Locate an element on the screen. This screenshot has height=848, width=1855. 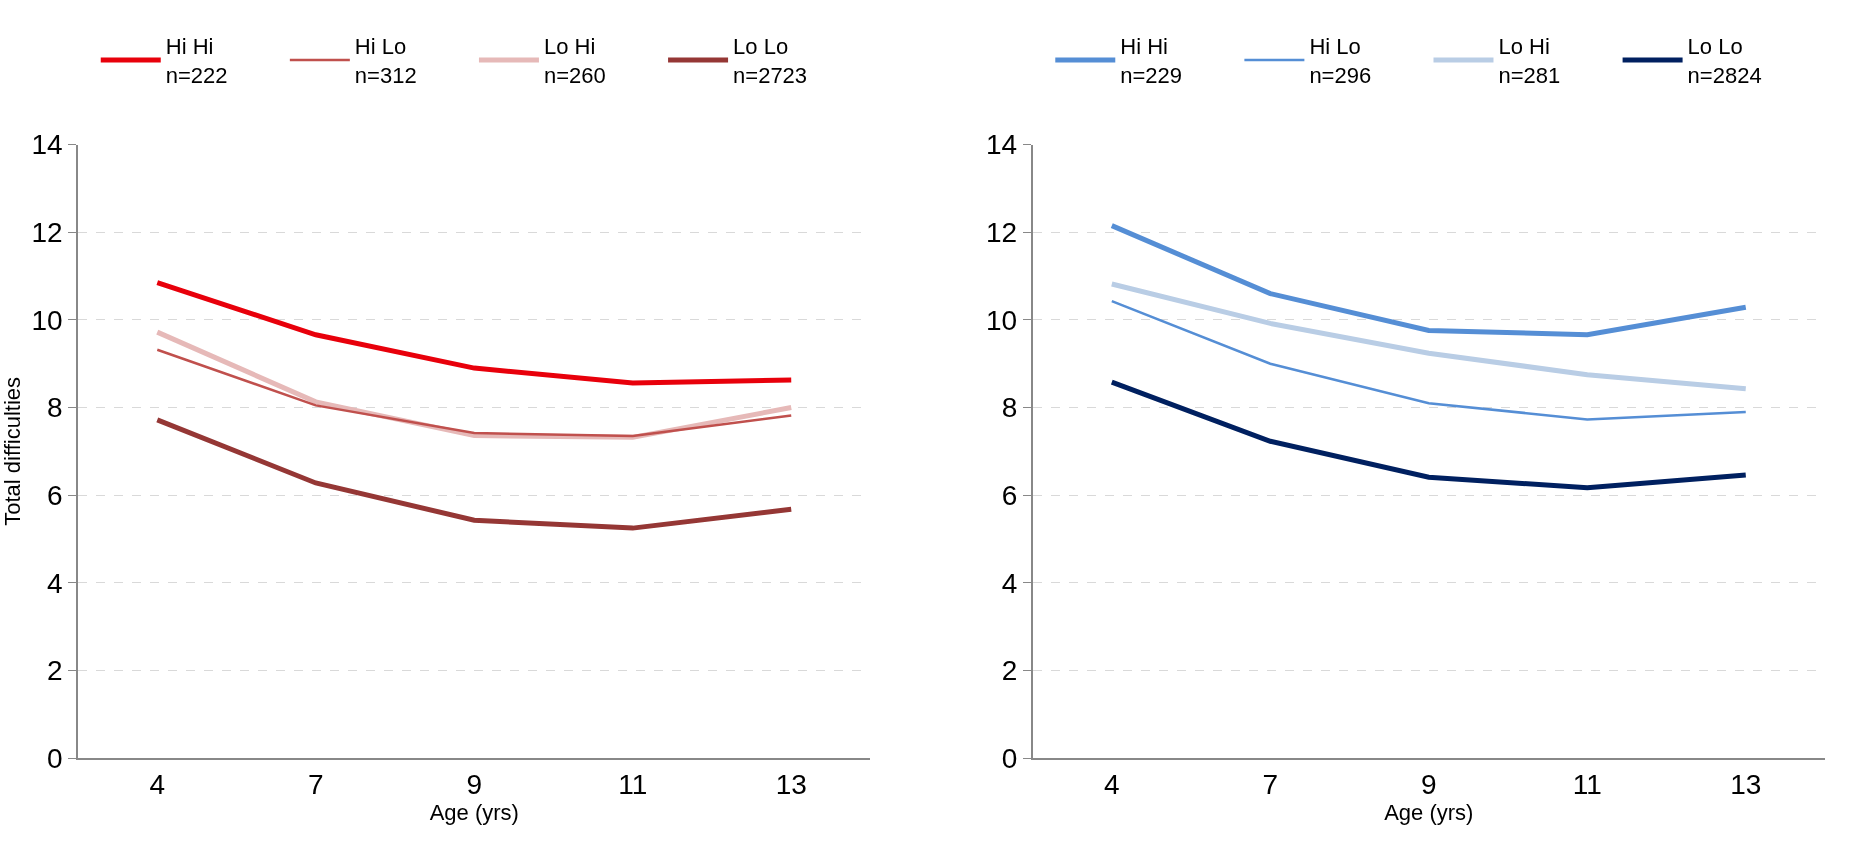
legend-label: Lo Lo n=2723 is located at coordinates (770, 61).